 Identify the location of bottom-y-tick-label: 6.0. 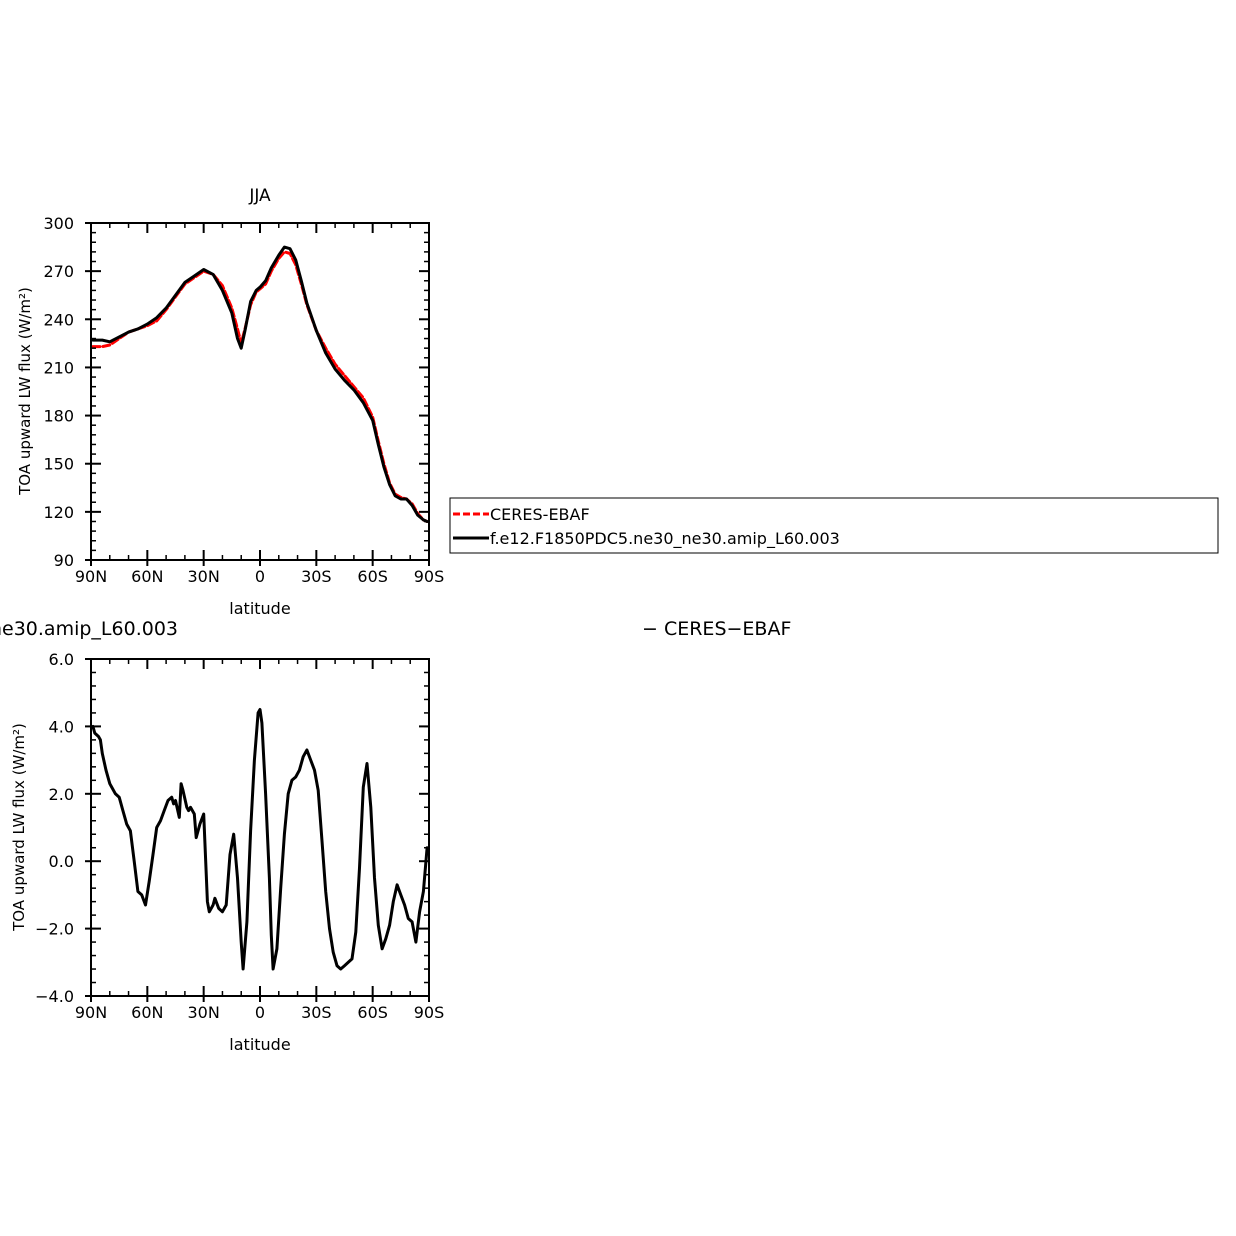
(61, 659).